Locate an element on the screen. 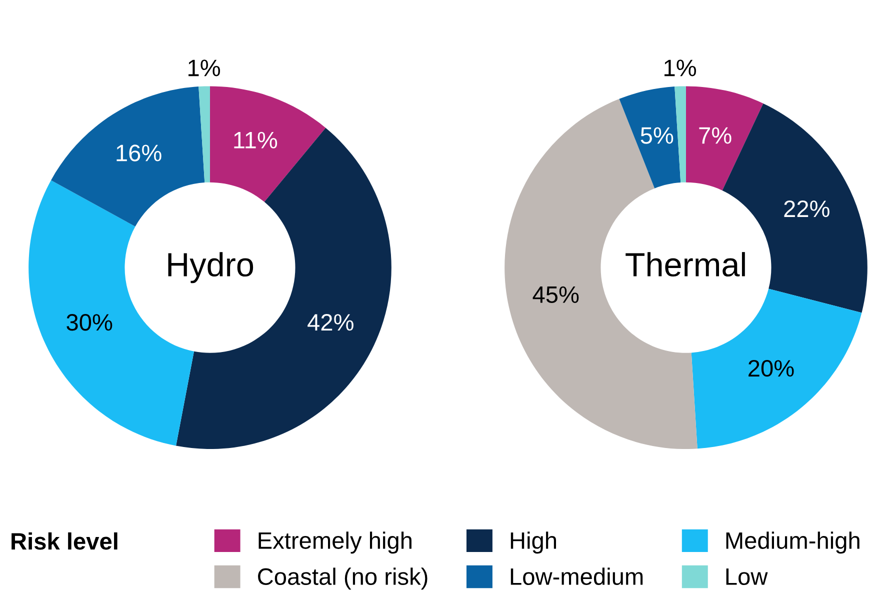 The width and height of the screenshot is (896, 614). legend-label: High is located at coordinates (533, 543).